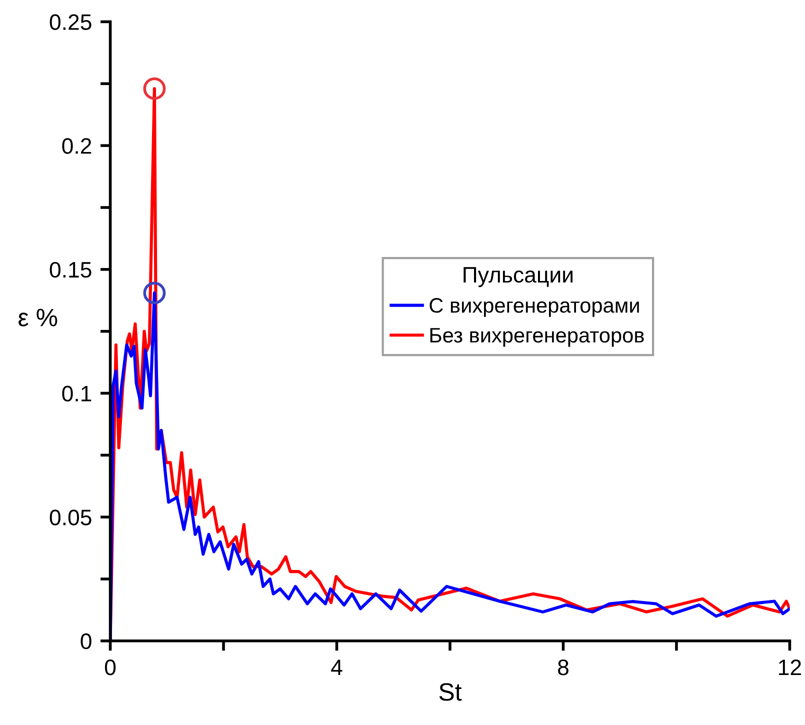  Describe the element at coordinates (77, 394) in the screenshot. I see `y-tick-label: 0.1` at that location.